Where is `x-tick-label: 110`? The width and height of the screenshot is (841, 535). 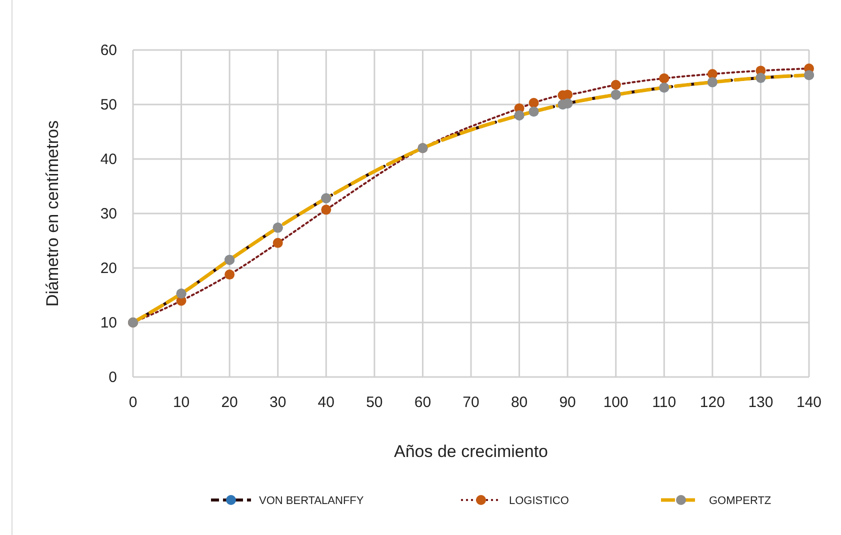 x-tick-label: 110 is located at coordinates (664, 402).